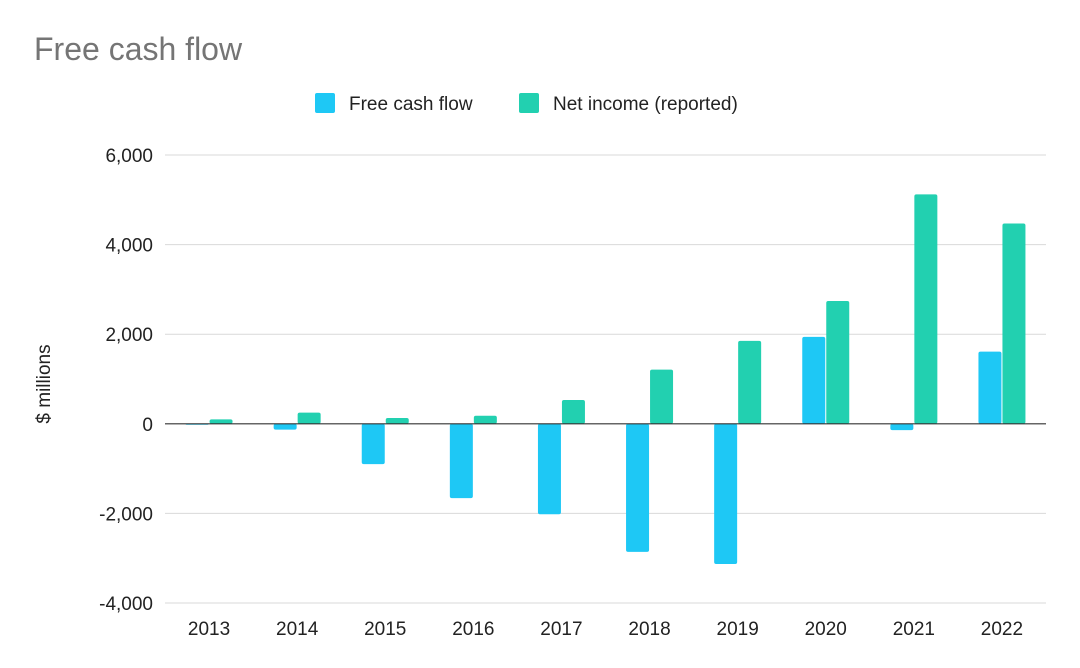 The image size is (1080, 668). What do you see at coordinates (814, 380) in the screenshot?
I see `bar-free-cash-flow-2020` at bounding box center [814, 380].